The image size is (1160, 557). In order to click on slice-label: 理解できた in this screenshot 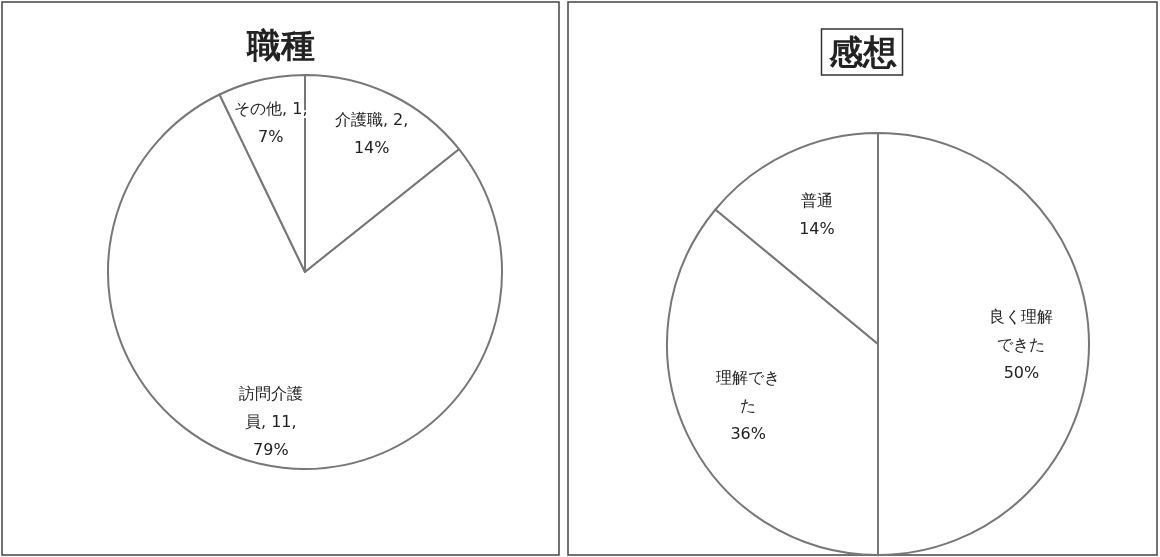, I will do `click(748, 391)`.